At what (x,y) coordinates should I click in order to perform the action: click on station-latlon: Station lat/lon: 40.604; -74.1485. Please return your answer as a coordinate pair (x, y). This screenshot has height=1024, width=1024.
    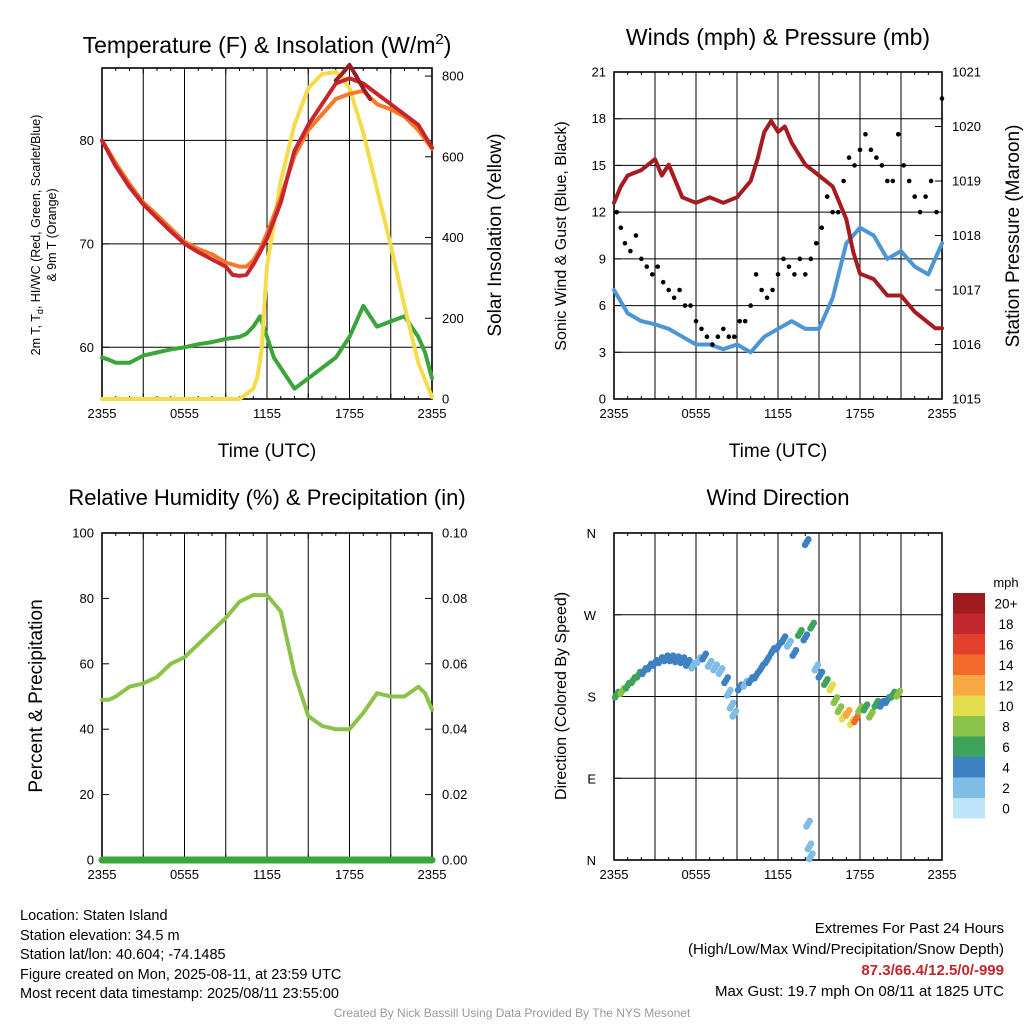
    Looking at the image, I should click on (123, 955).